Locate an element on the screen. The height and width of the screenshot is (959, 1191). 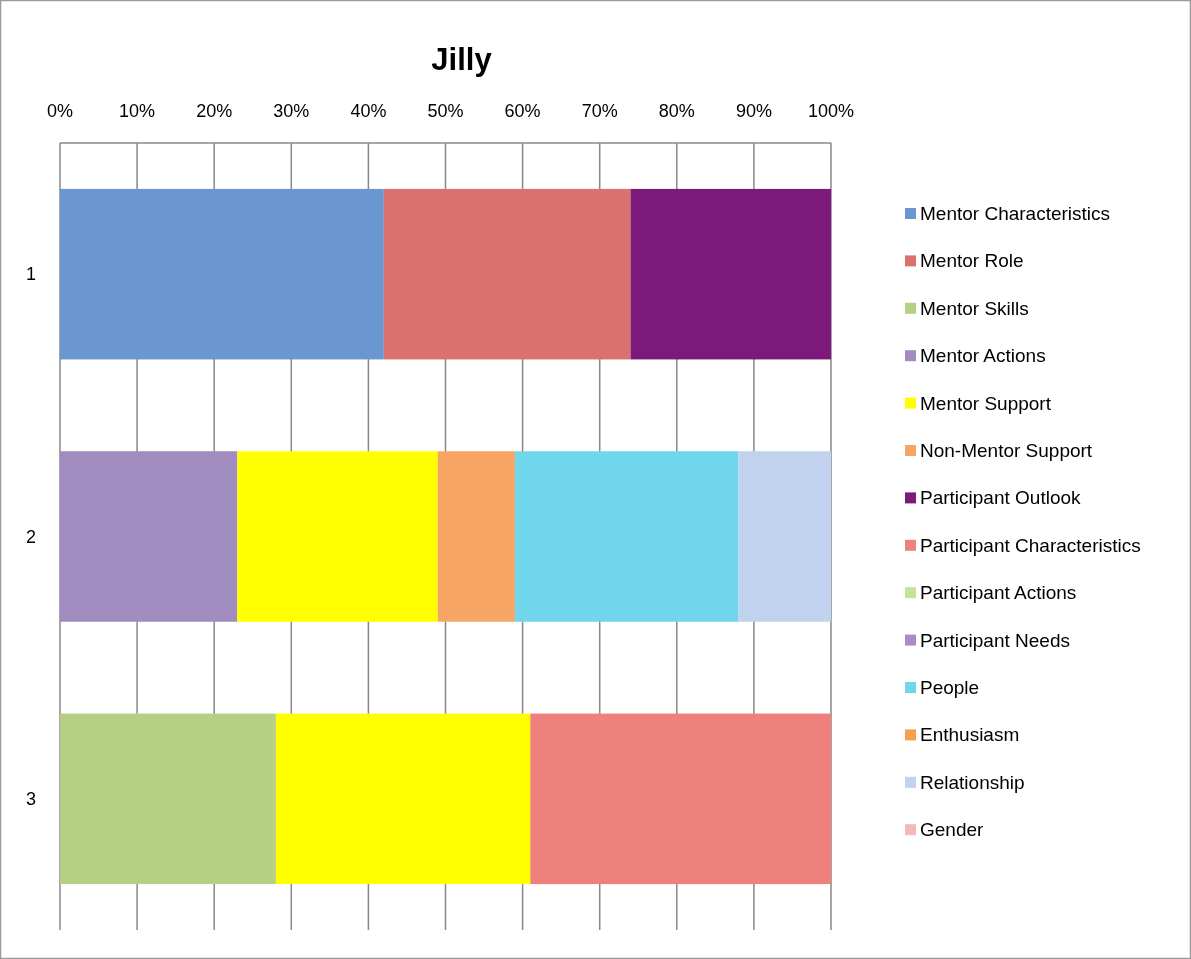
legend-label: People is located at coordinates (950, 687).